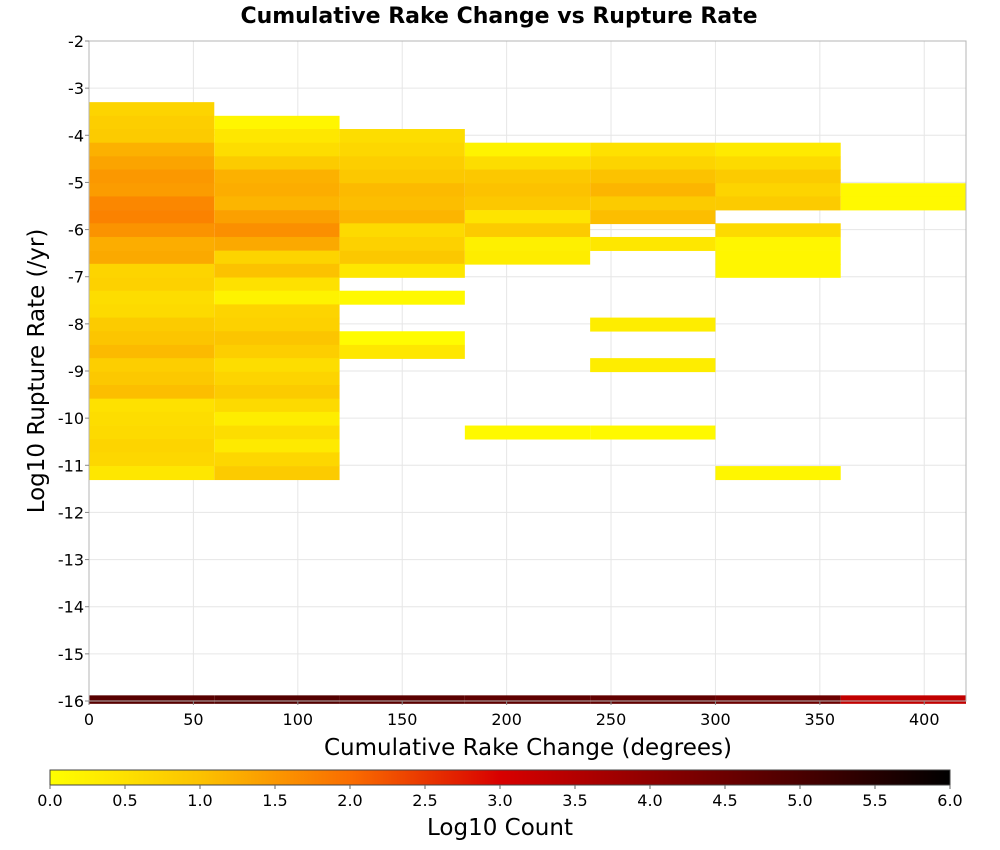 The image size is (1000, 850). Describe the element at coordinates (199, 800) in the screenshot. I see `colorbar-tick-label: 1.0` at that location.